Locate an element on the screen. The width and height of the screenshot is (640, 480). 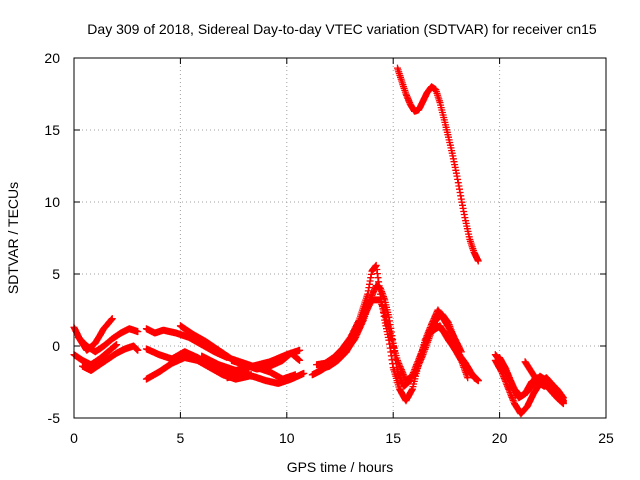
series-s11 is located at coordinates (266, 361).